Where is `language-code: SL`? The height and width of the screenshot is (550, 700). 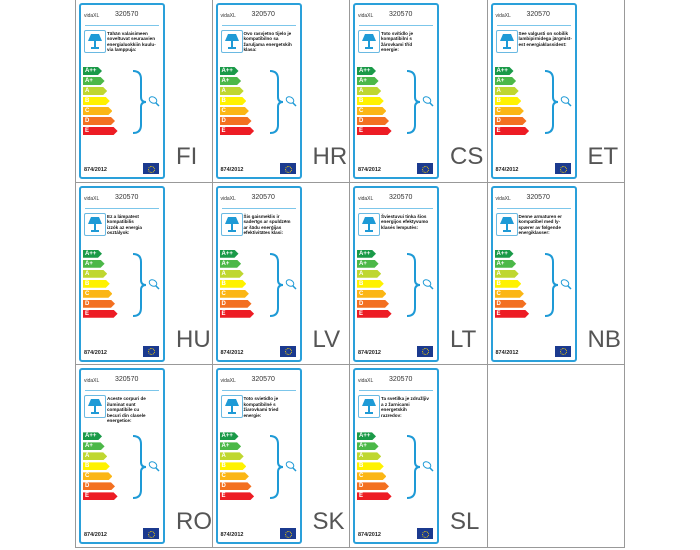 language-code: SL is located at coordinates (465, 522).